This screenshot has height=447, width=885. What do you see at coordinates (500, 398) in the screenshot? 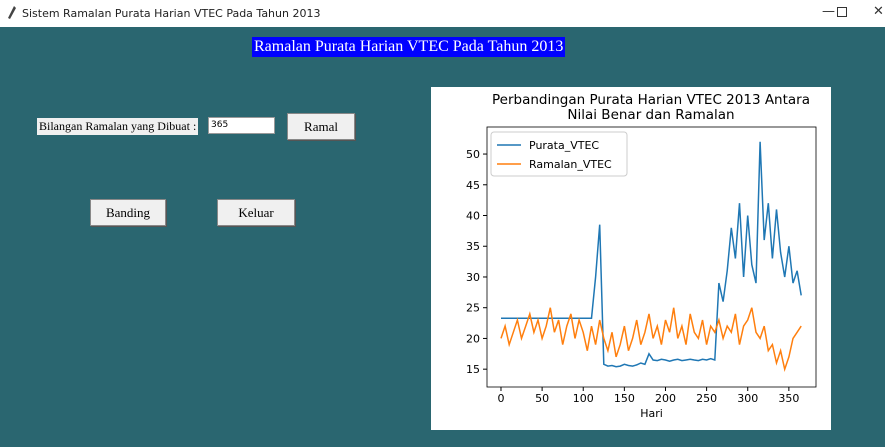
I see `x-tick-label: 0` at bounding box center [500, 398].